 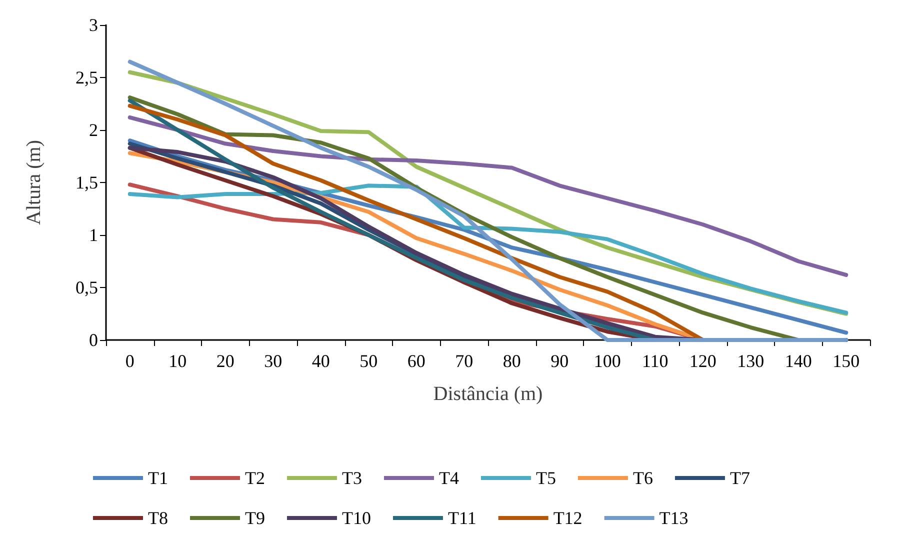 What do you see at coordinates (740, 478) in the screenshot?
I see `legend-label: T7` at bounding box center [740, 478].